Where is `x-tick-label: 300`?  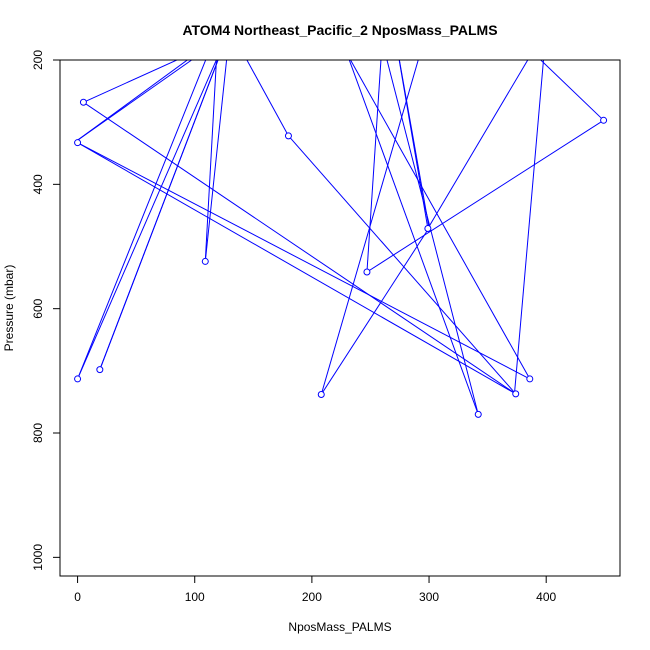
x-tick-label: 300 is located at coordinates (429, 597).